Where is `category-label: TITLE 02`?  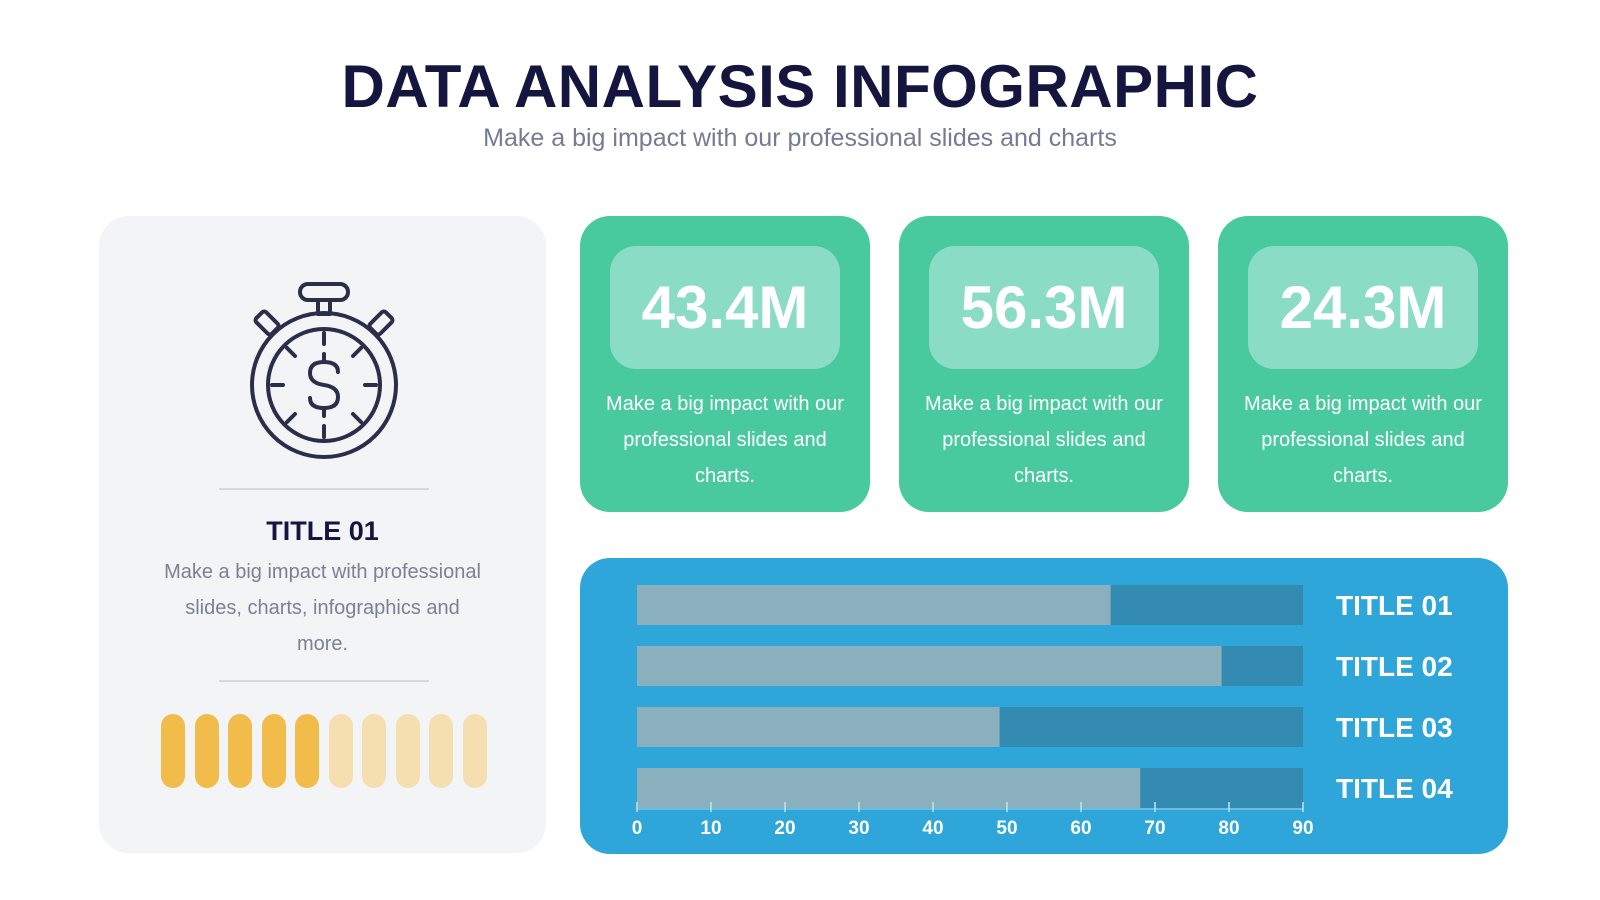
category-label: TITLE 02 is located at coordinates (1394, 666).